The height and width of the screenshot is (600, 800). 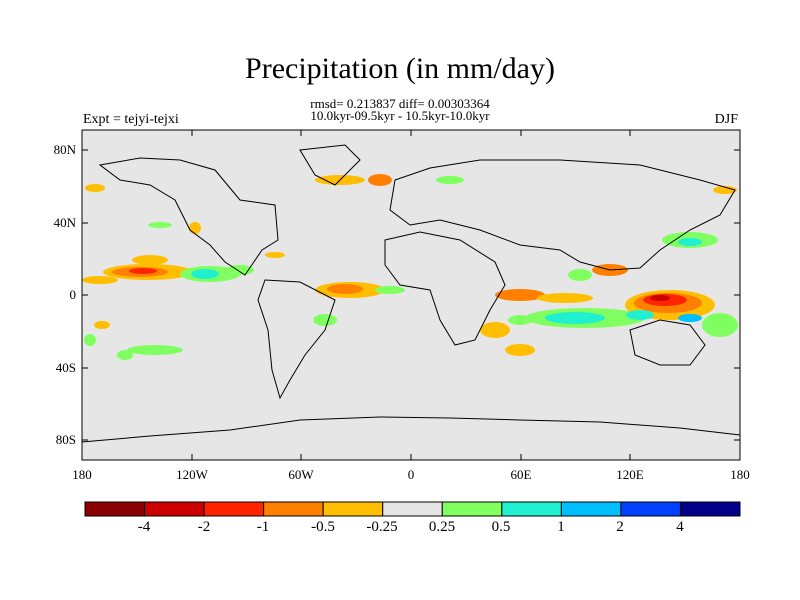 What do you see at coordinates (400, 68) in the screenshot?
I see `map-title: Precipitation (in mm/day)` at bounding box center [400, 68].